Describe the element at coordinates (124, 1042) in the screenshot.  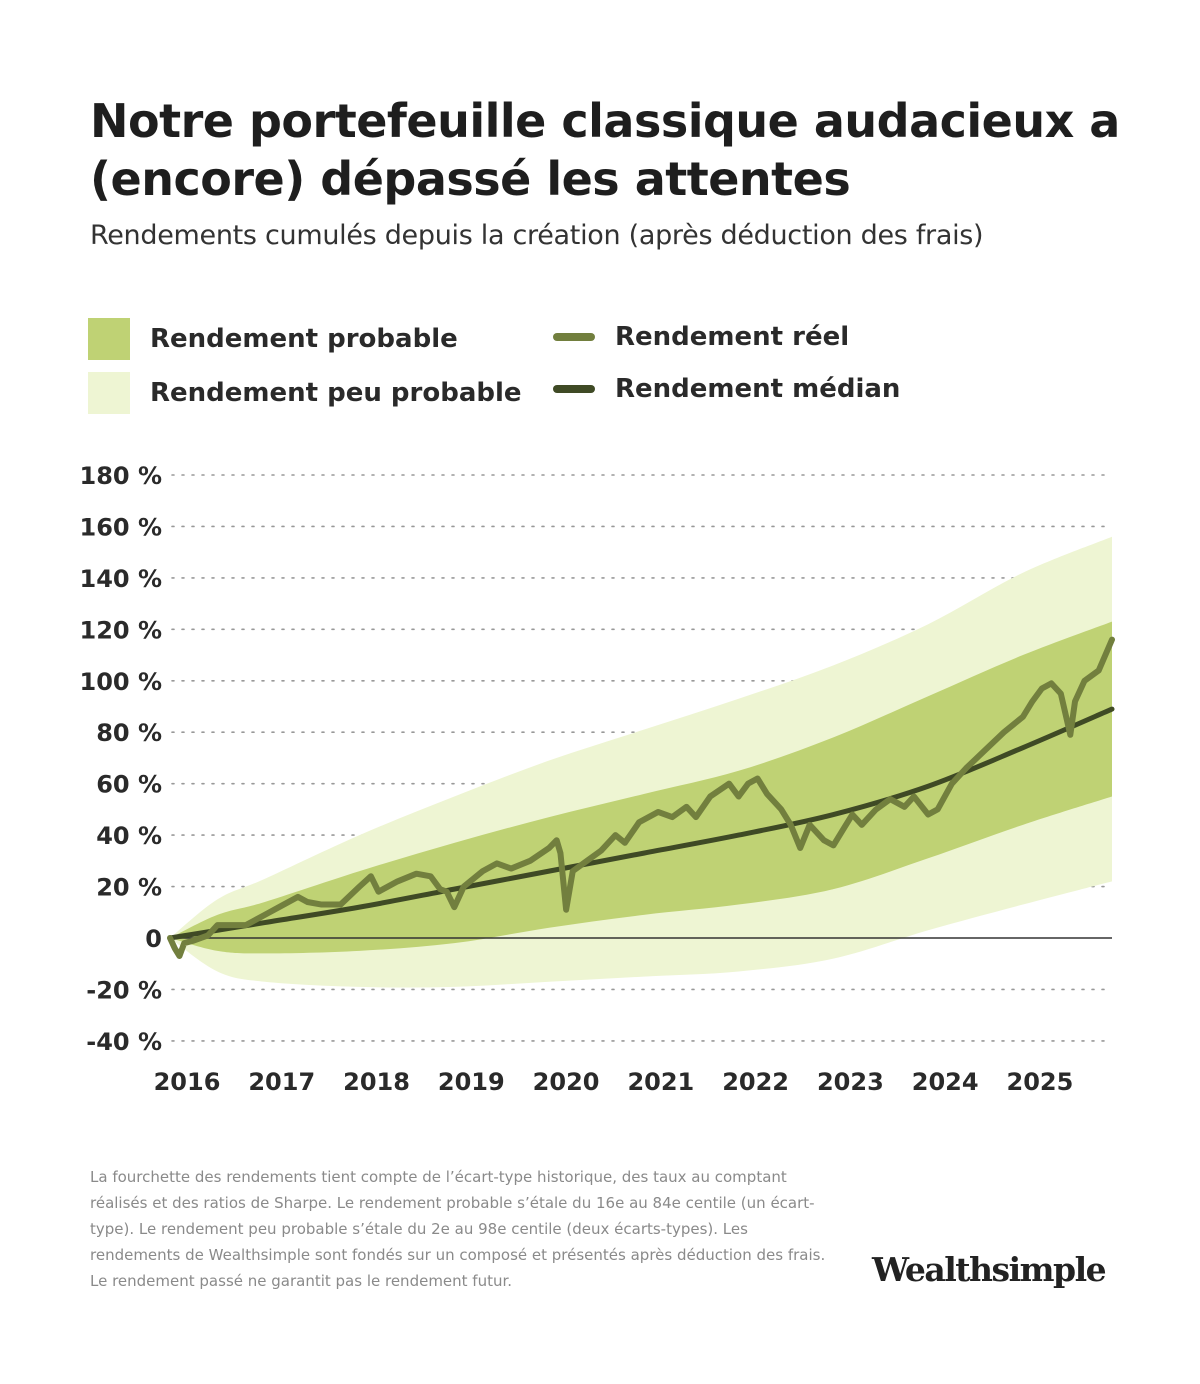
I see `y-tick-label: -40 %` at that location.